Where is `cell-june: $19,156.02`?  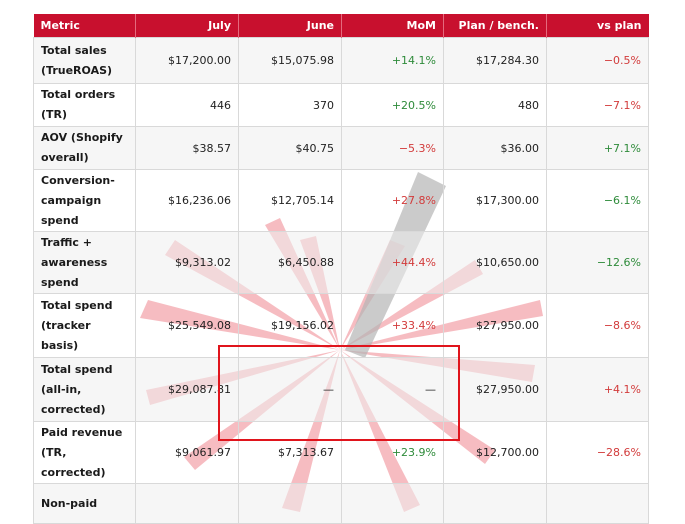
cell-june: $19,156.02 is located at coordinates (290, 325).